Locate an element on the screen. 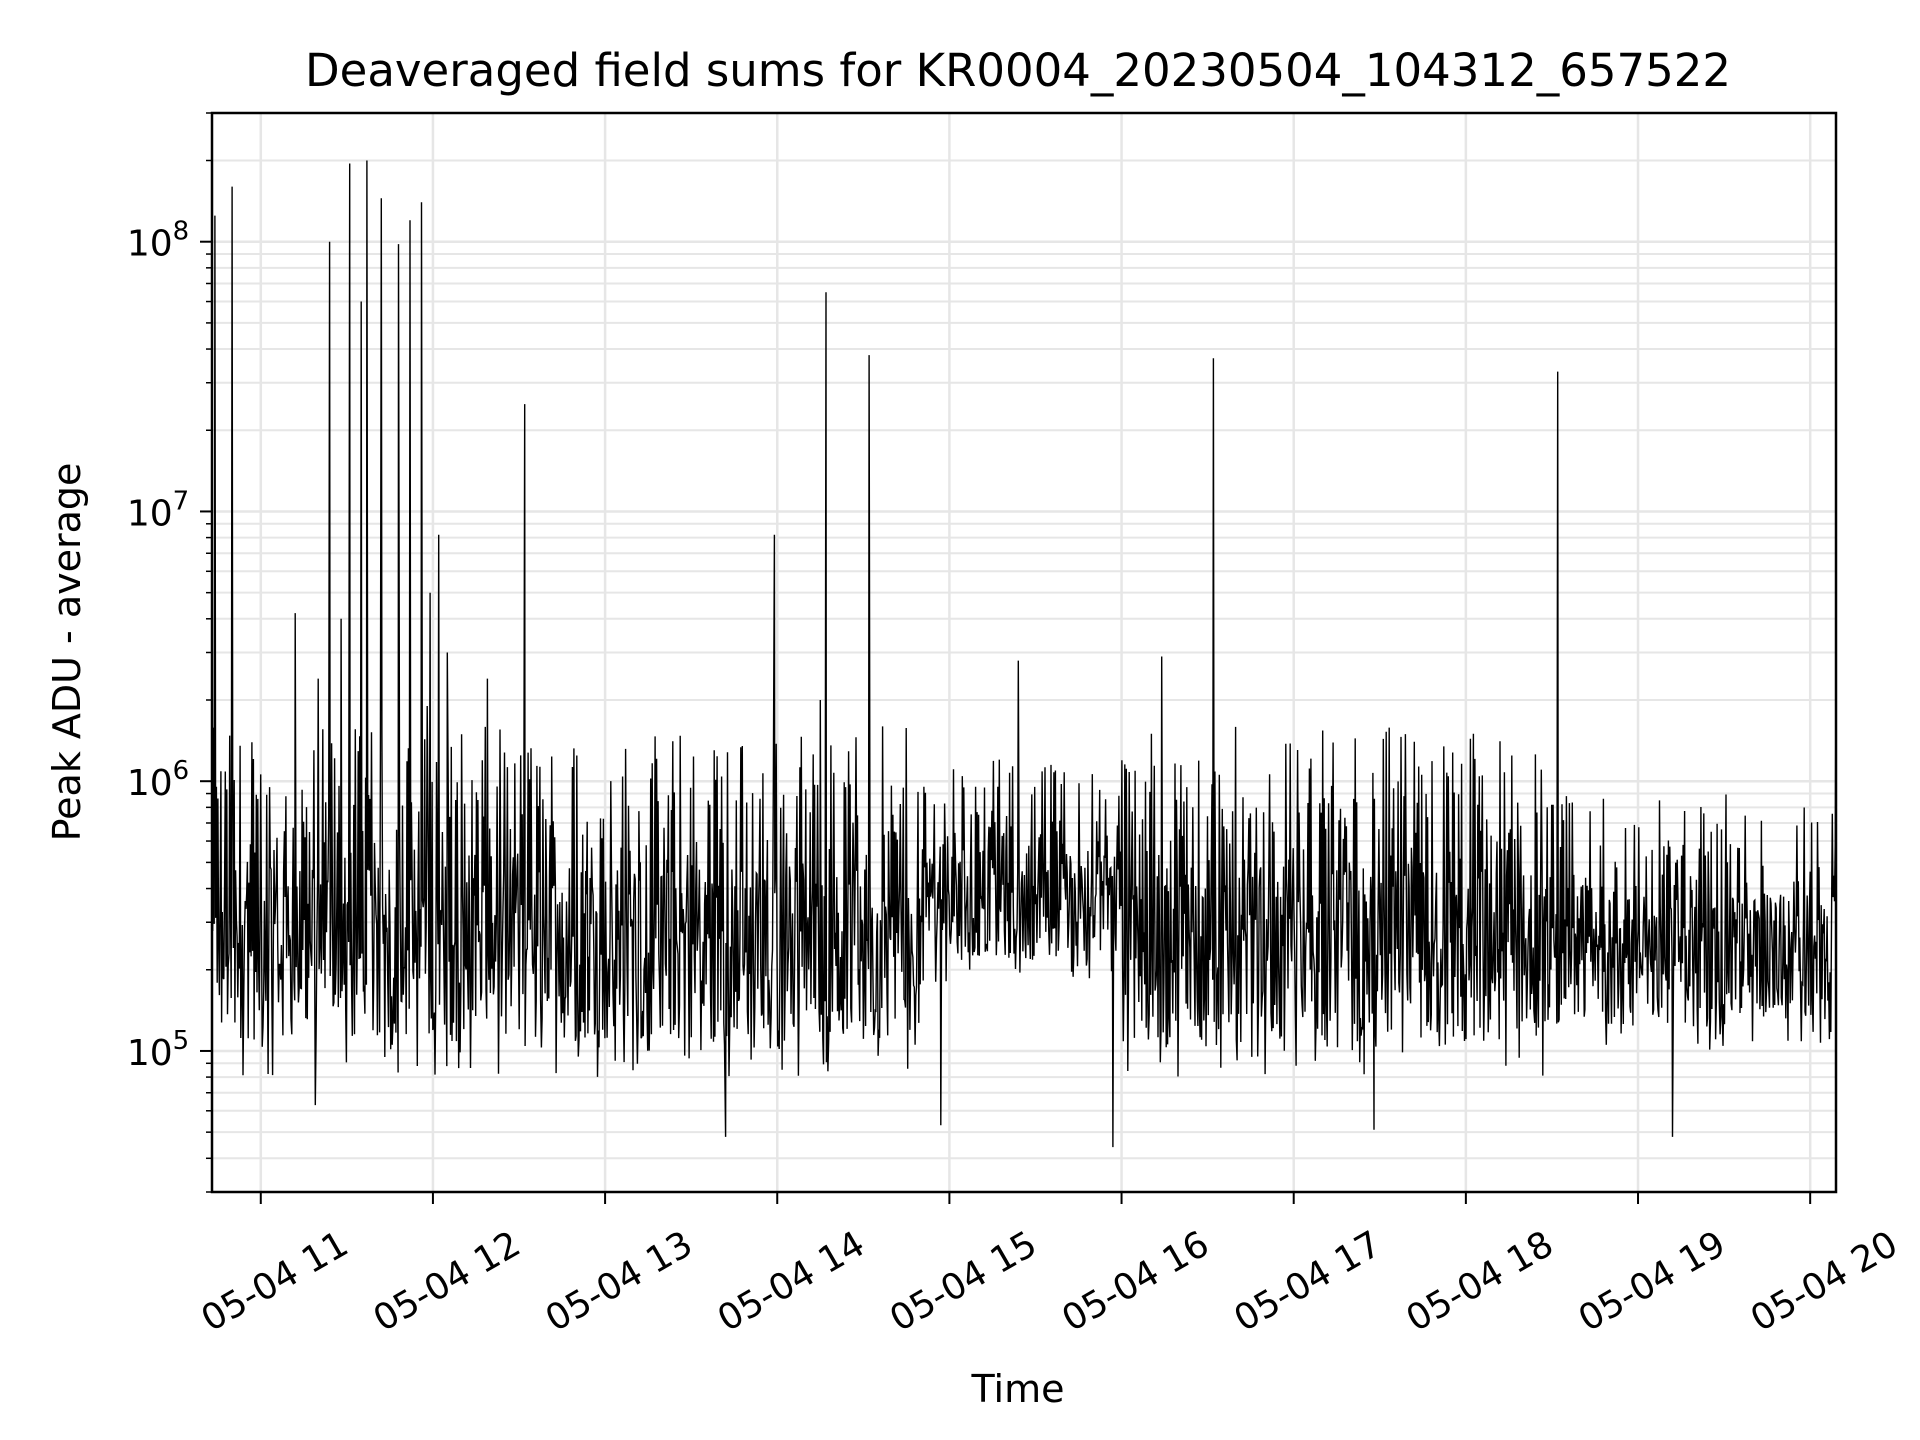 The width and height of the screenshot is (1920, 1440). y-tick-label: 10⁷ is located at coordinates (158, 510).